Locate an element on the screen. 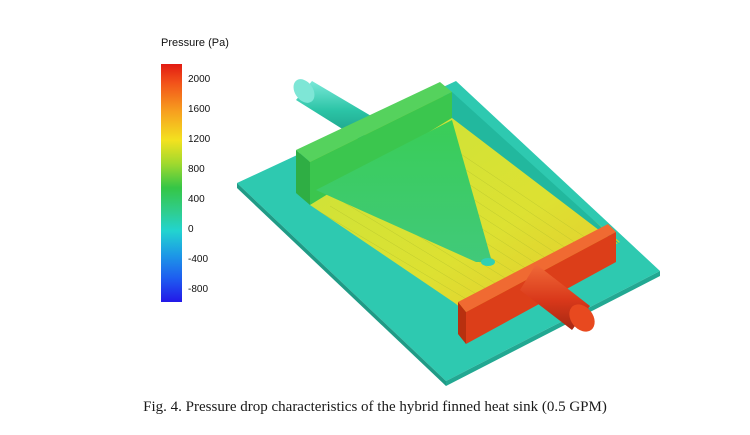 This screenshot has width=750, height=435. outlet-pipe is located at coordinates (557, 298).